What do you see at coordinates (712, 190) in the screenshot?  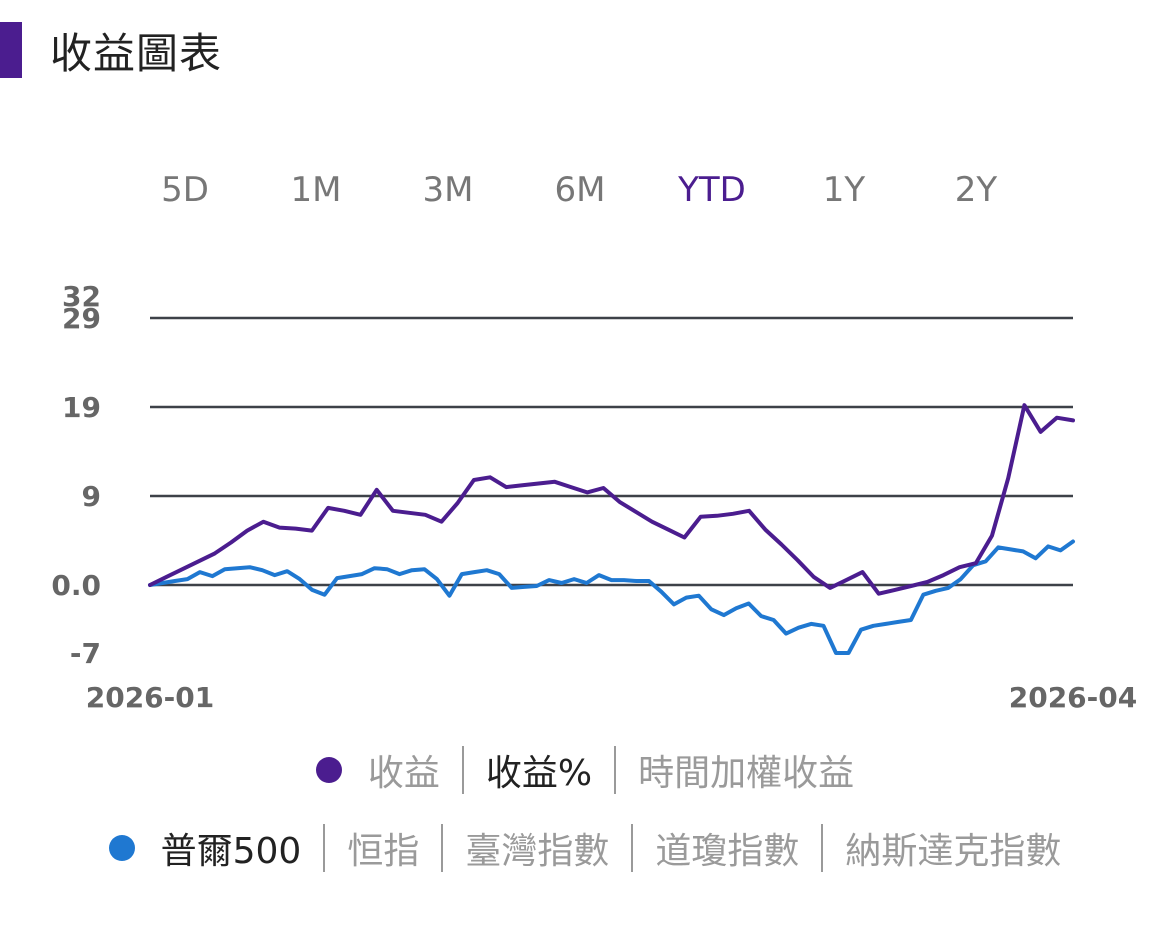 I see `tab-ytd: YTD` at bounding box center [712, 190].